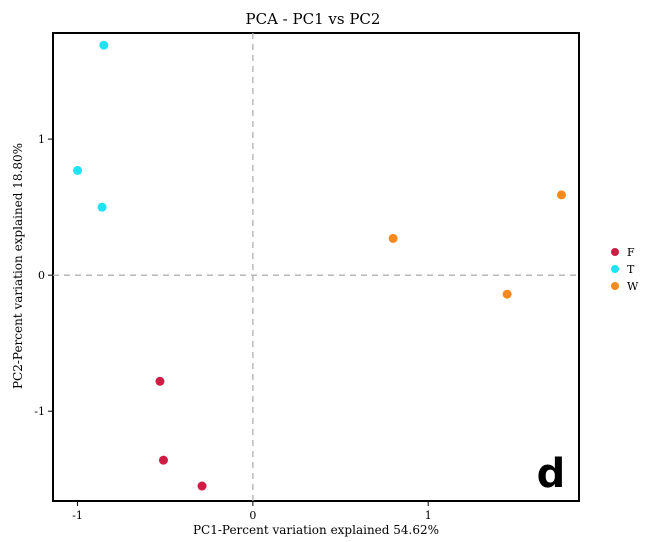  What do you see at coordinates (428, 515) in the screenshot?
I see `x-tick-label: 1` at bounding box center [428, 515].